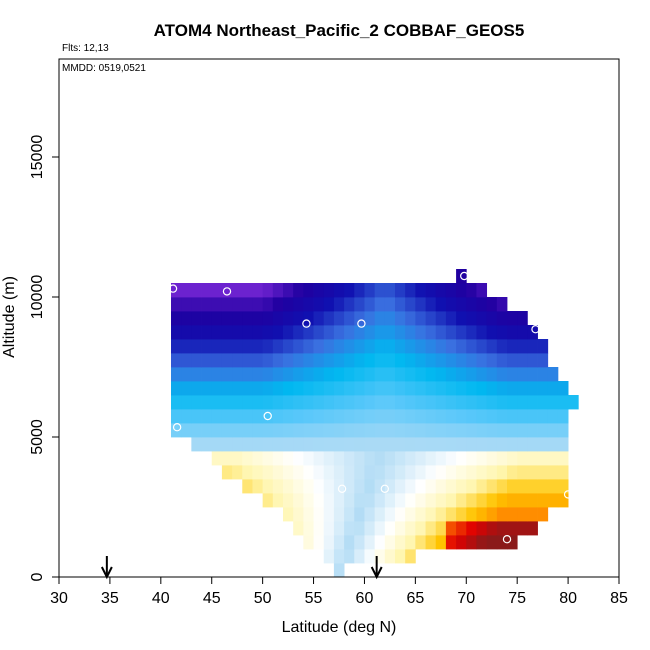 The width and height of the screenshot is (650, 650). I want to click on x-tick-label: 50, so click(263, 598).